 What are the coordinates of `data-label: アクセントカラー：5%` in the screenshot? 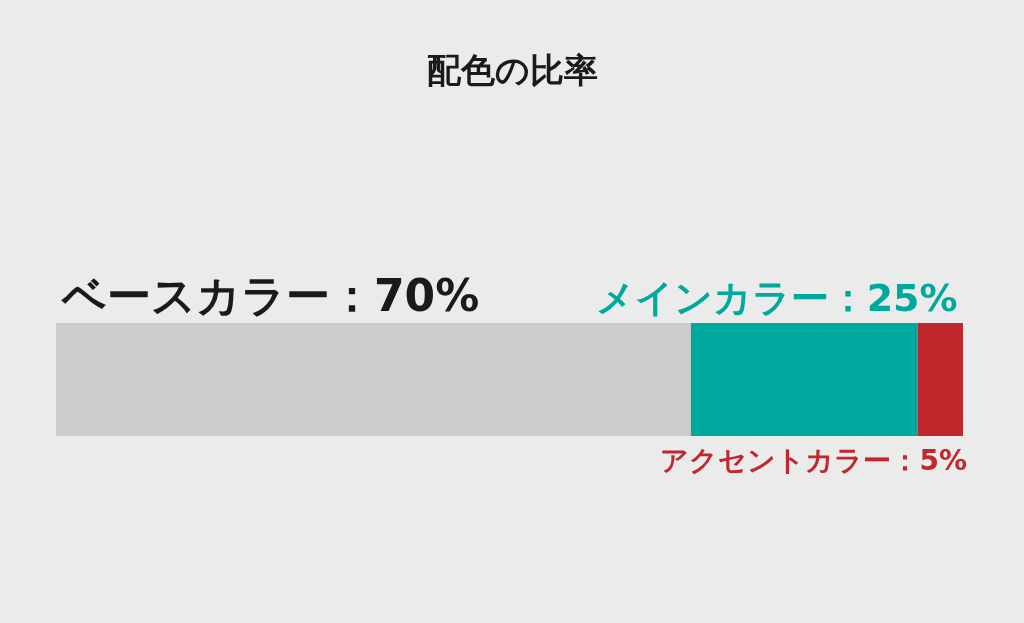 It's located at (813, 460).